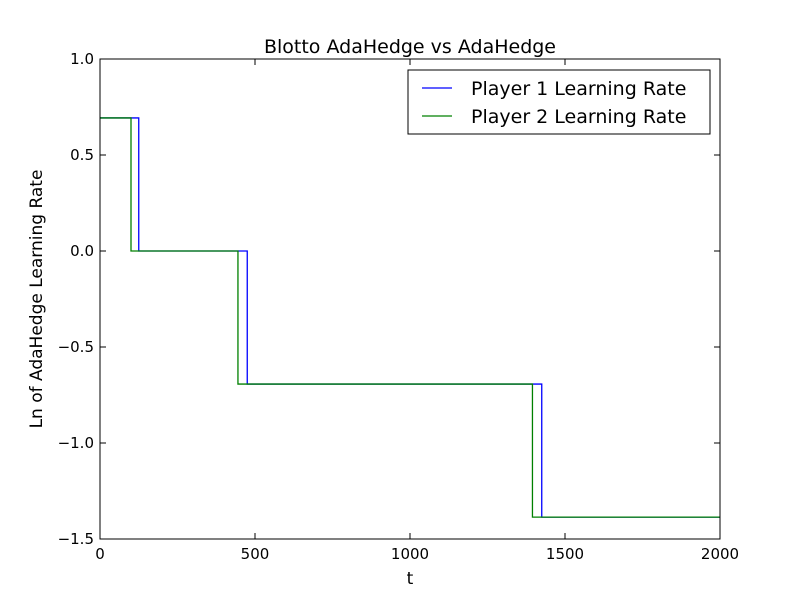 The width and height of the screenshot is (800, 600). I want to click on y-tick-label: 1.0, so click(82, 59).